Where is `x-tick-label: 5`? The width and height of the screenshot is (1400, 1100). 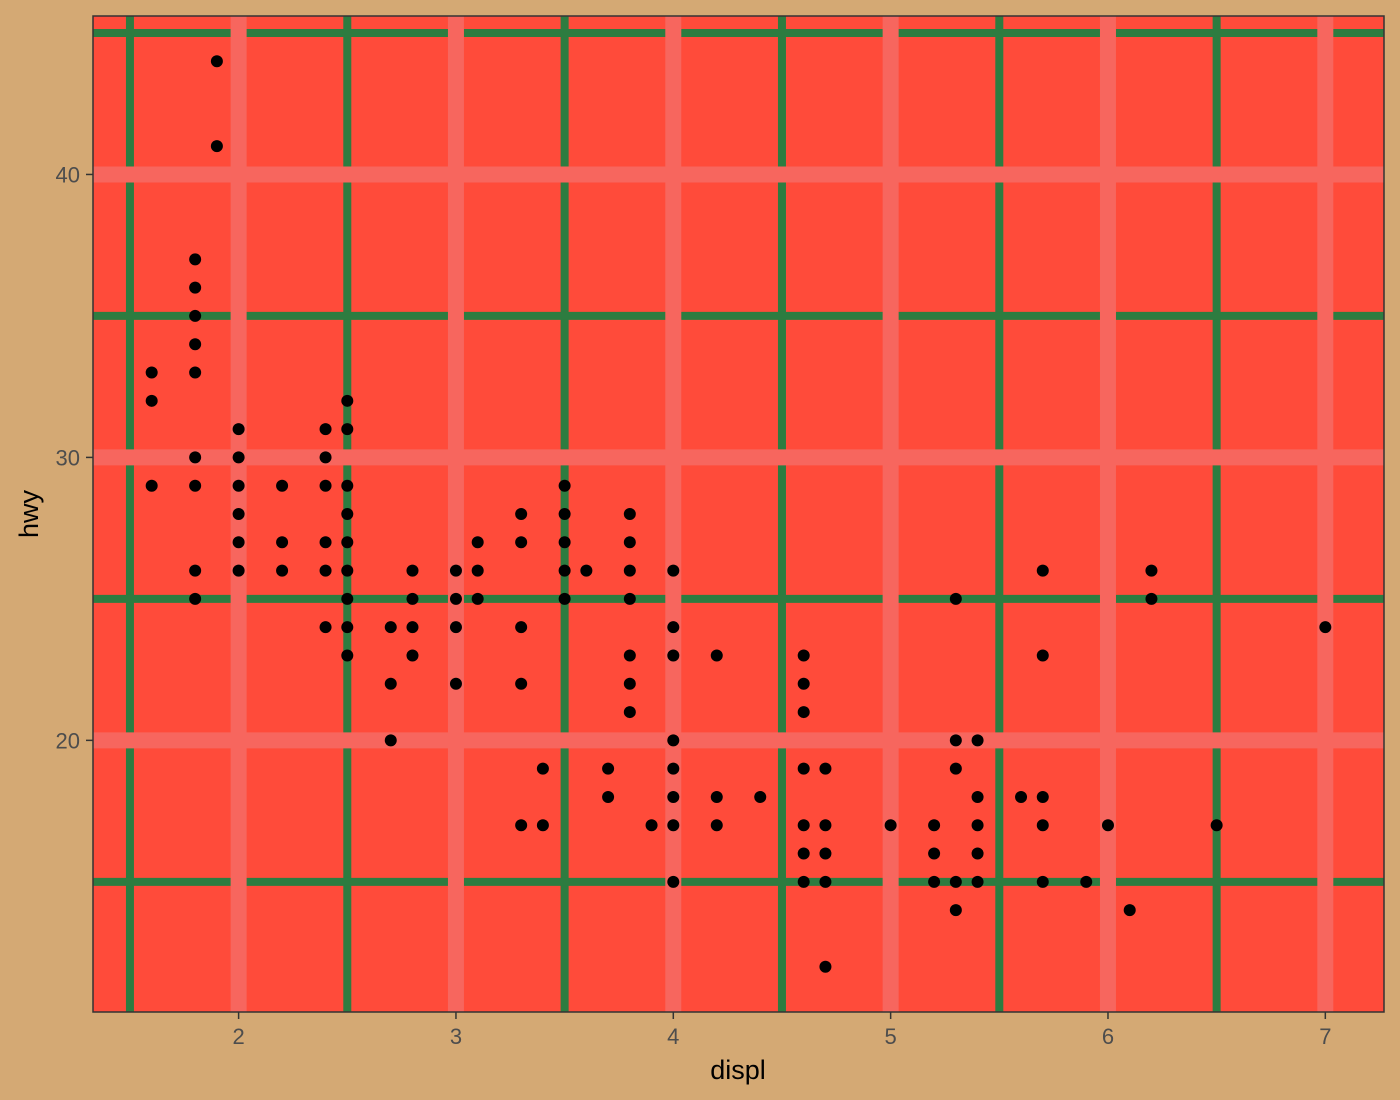
x-tick-label: 5 is located at coordinates (891, 1036).